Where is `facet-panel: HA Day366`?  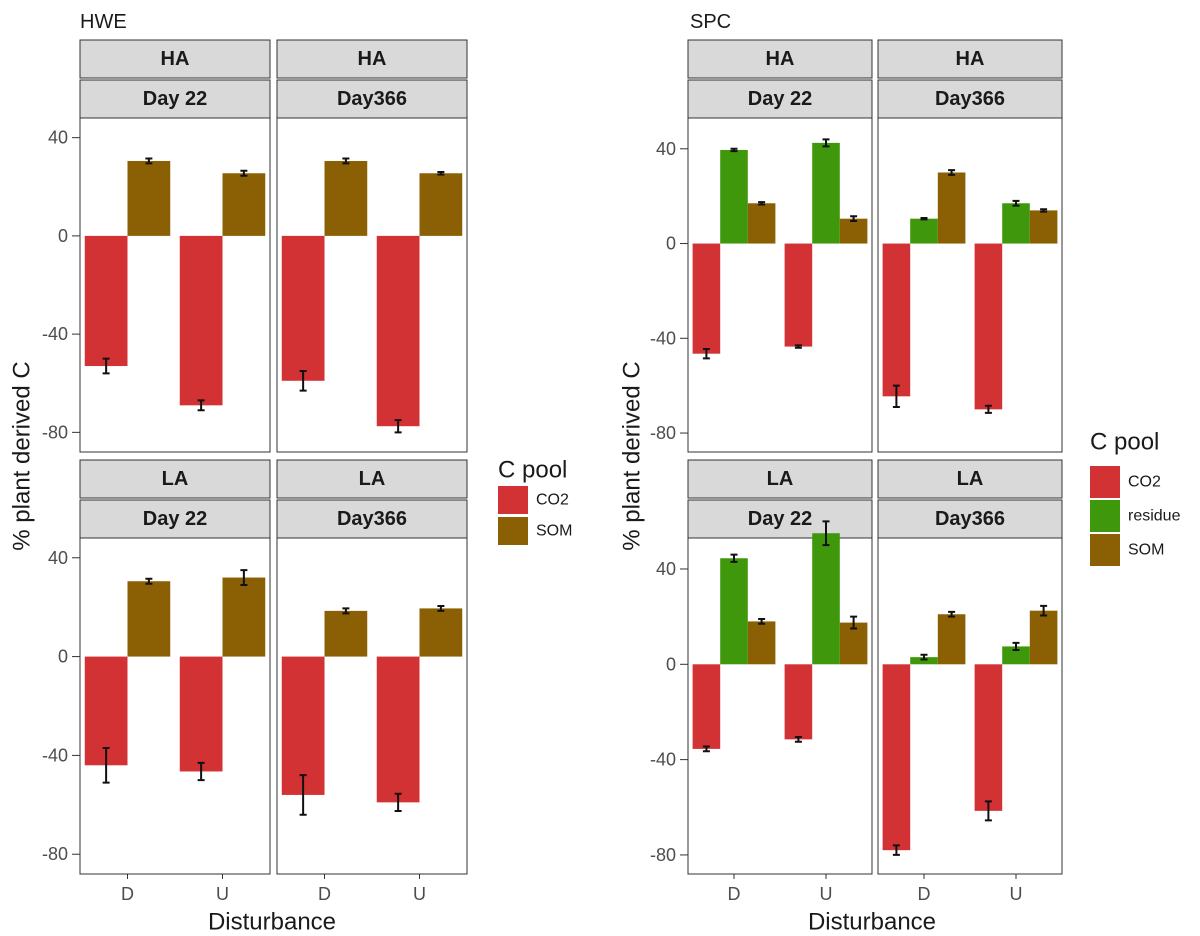 facet-panel: HA Day366 is located at coordinates (372, 246).